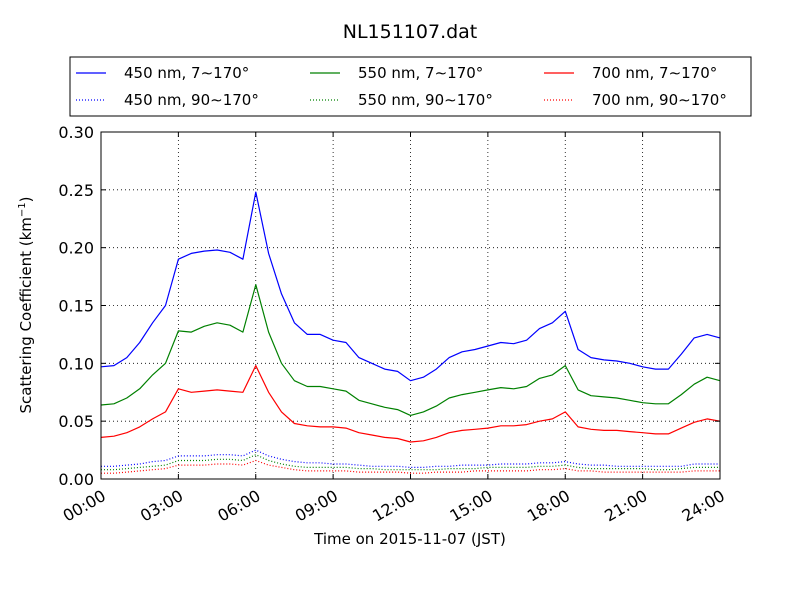 The width and height of the screenshot is (800, 600). Describe the element at coordinates (191, 100) in the screenshot. I see `legend-label: 450 nm, 90∼170°` at that location.